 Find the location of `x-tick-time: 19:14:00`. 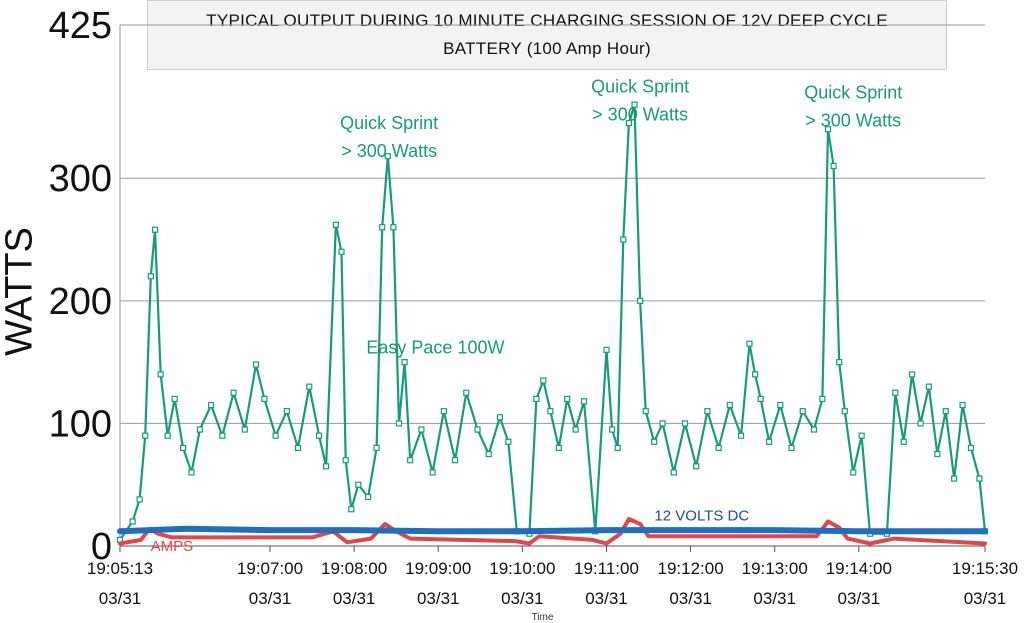

x-tick-time: 19:14:00 is located at coordinates (859, 568).